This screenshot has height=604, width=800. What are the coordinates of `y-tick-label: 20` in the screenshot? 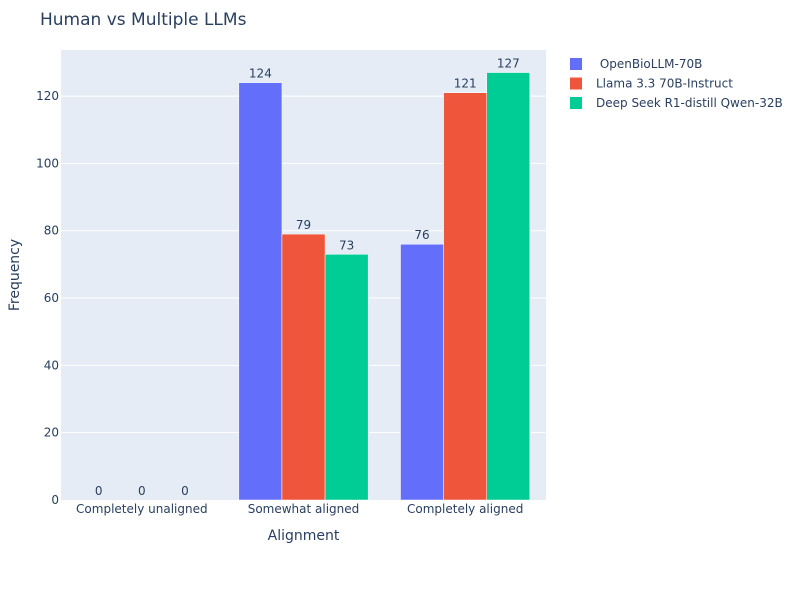 It's located at (51, 433).